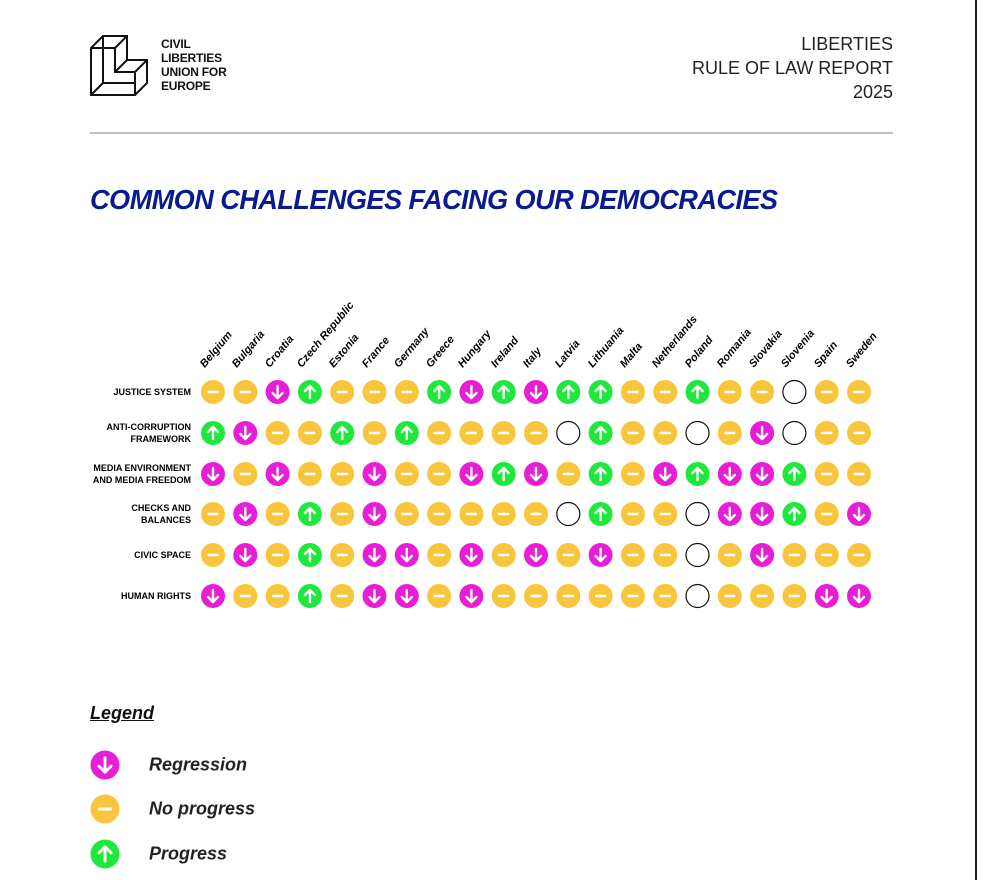 Image resolution: width=989 pixels, height=880 pixels. I want to click on row-label: CHECKS AND BALANCES, so click(161, 514).